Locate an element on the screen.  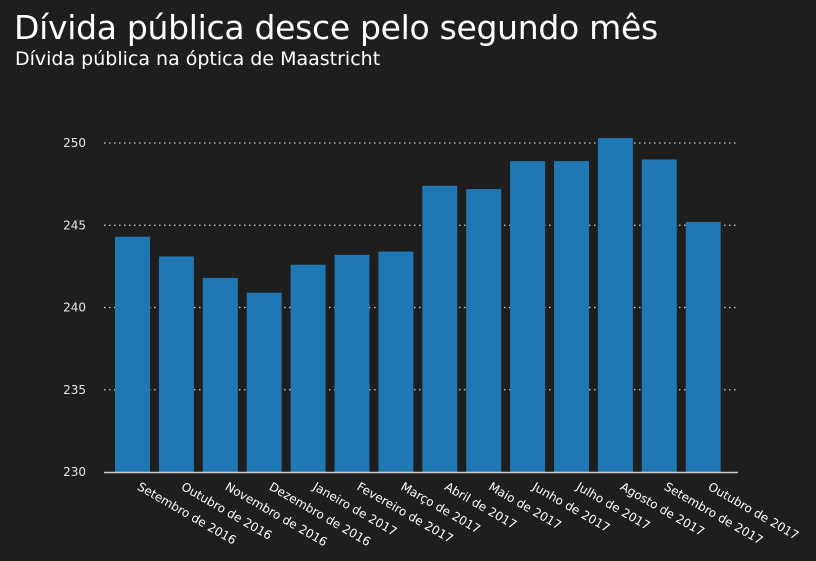
y-axis-ticks: 230 235 240 245 250 is located at coordinates (74, 307).